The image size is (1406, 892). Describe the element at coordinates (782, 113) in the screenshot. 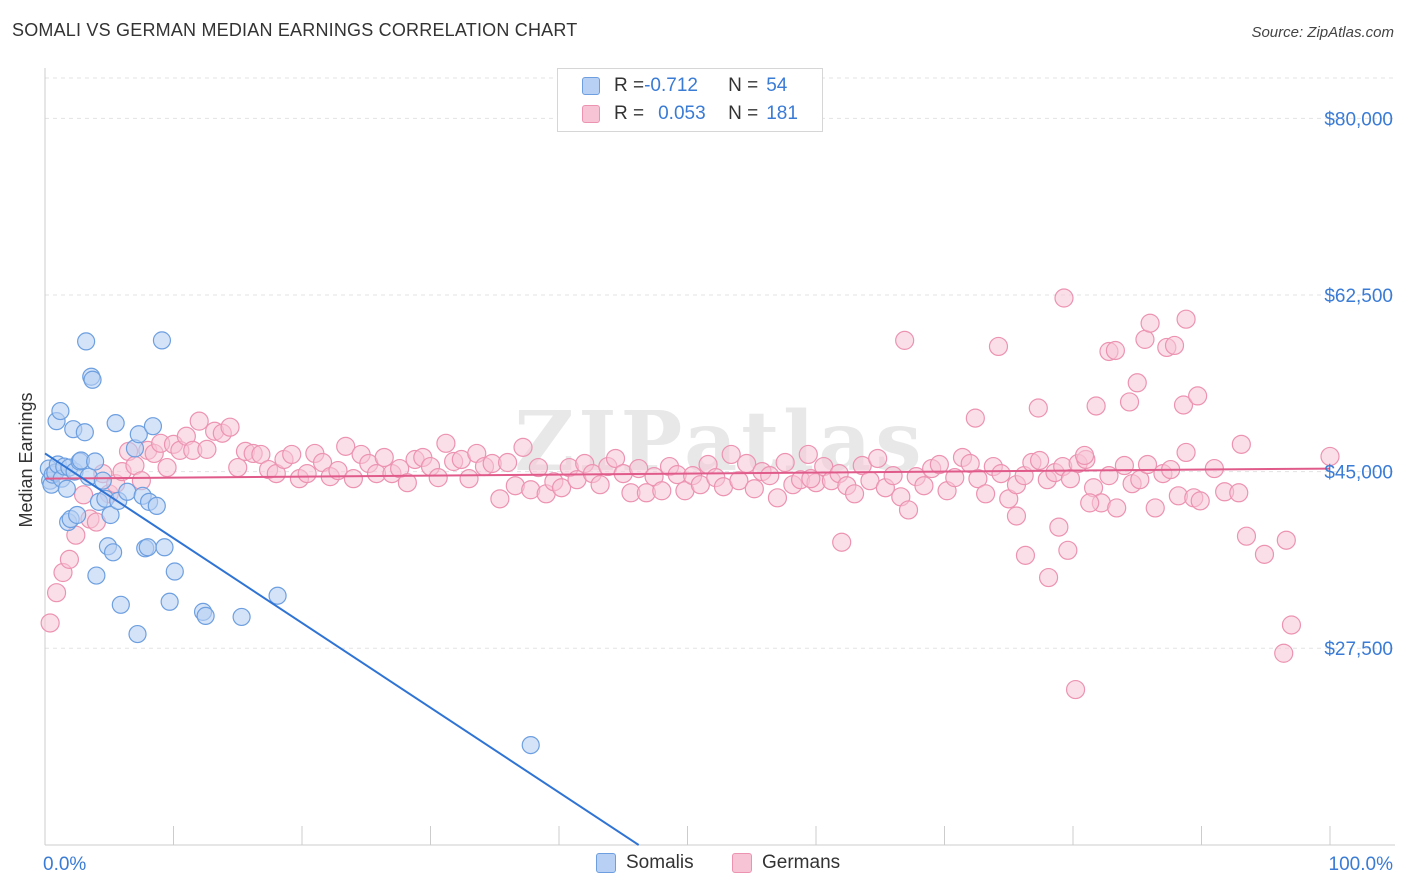

I see `german-n-value: 181` at that location.